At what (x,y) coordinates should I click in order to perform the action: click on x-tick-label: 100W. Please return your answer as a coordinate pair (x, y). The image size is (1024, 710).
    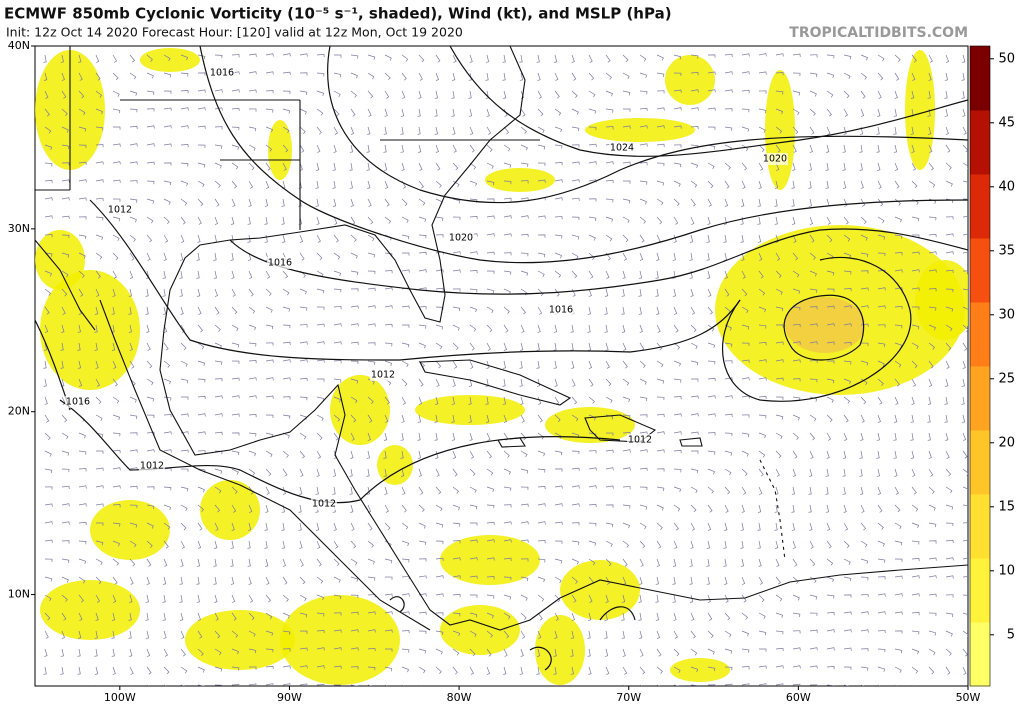
    Looking at the image, I should click on (120, 697).